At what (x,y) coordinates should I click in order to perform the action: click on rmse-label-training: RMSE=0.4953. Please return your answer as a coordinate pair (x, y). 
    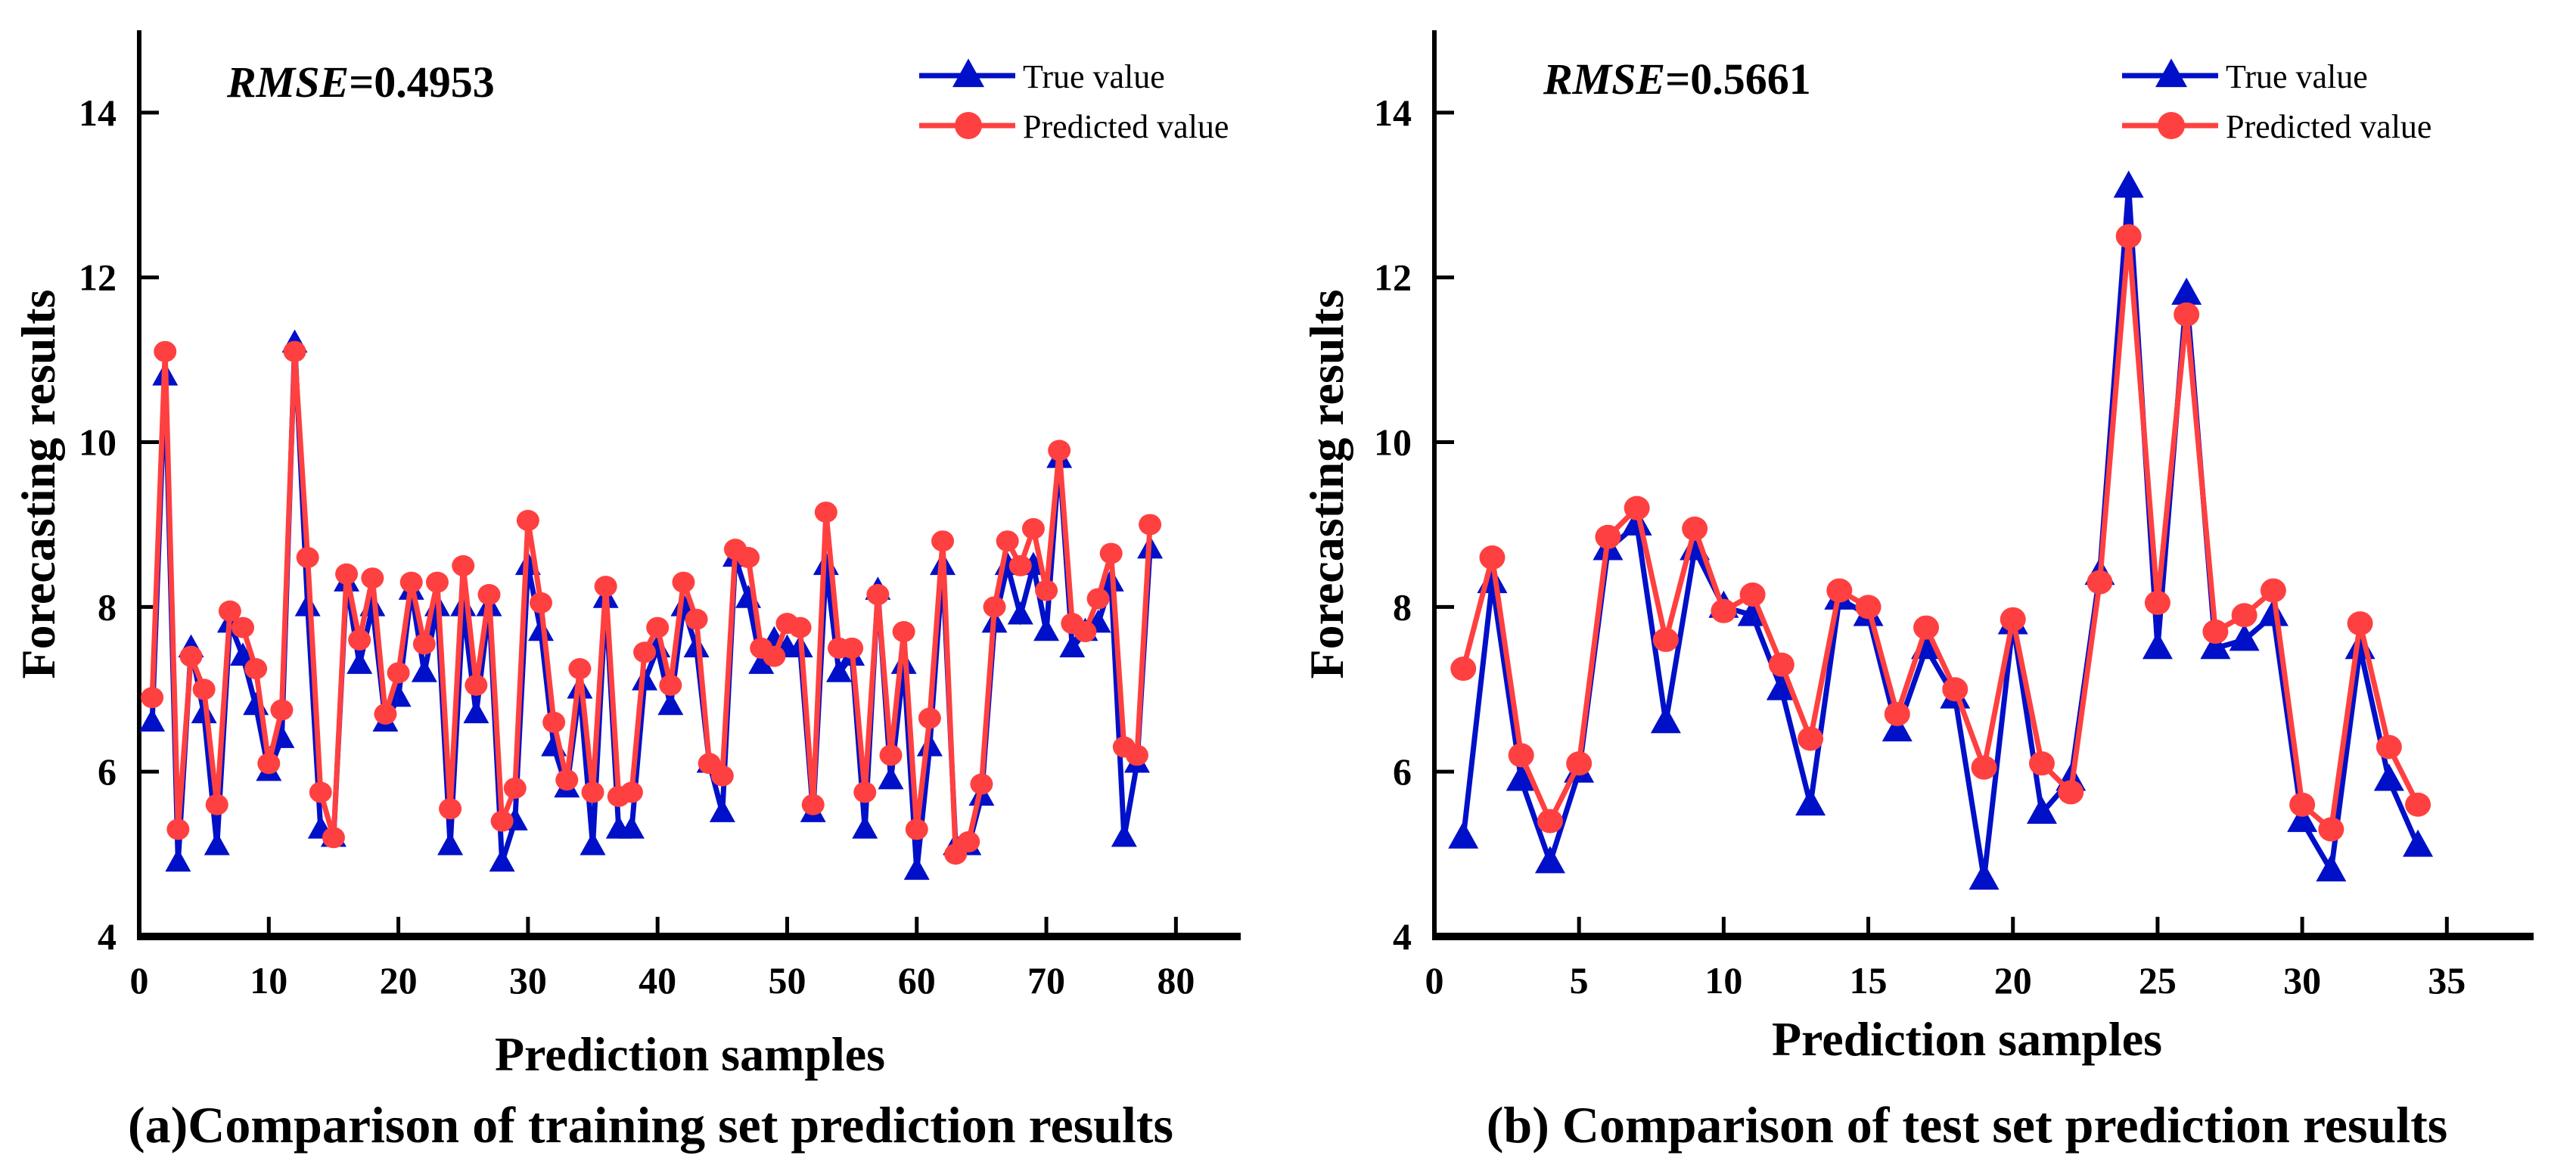
    Looking at the image, I should click on (360, 82).